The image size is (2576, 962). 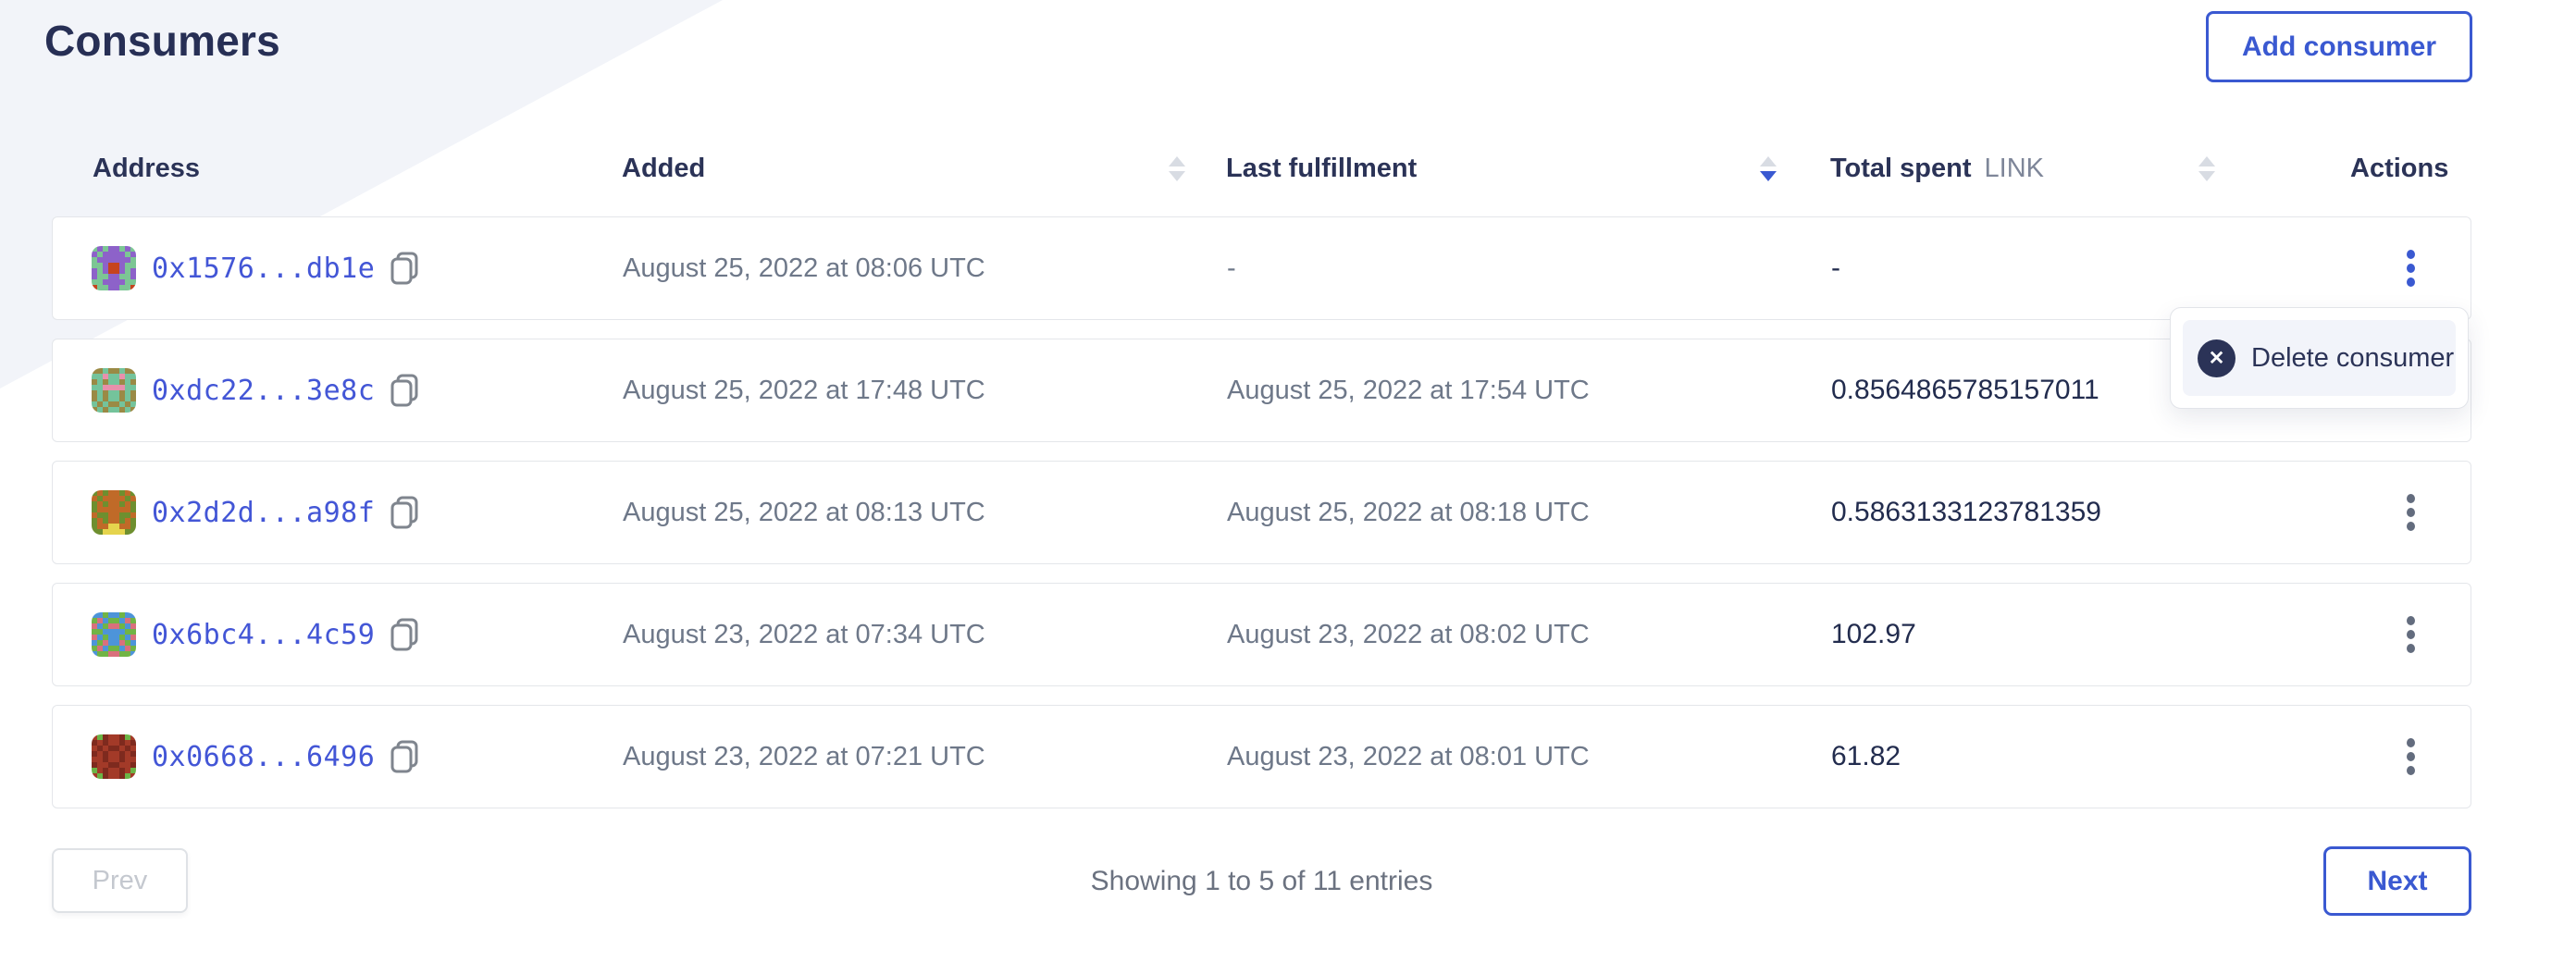 I want to click on address-cell: 0x0668...6496, so click(x=338, y=757).